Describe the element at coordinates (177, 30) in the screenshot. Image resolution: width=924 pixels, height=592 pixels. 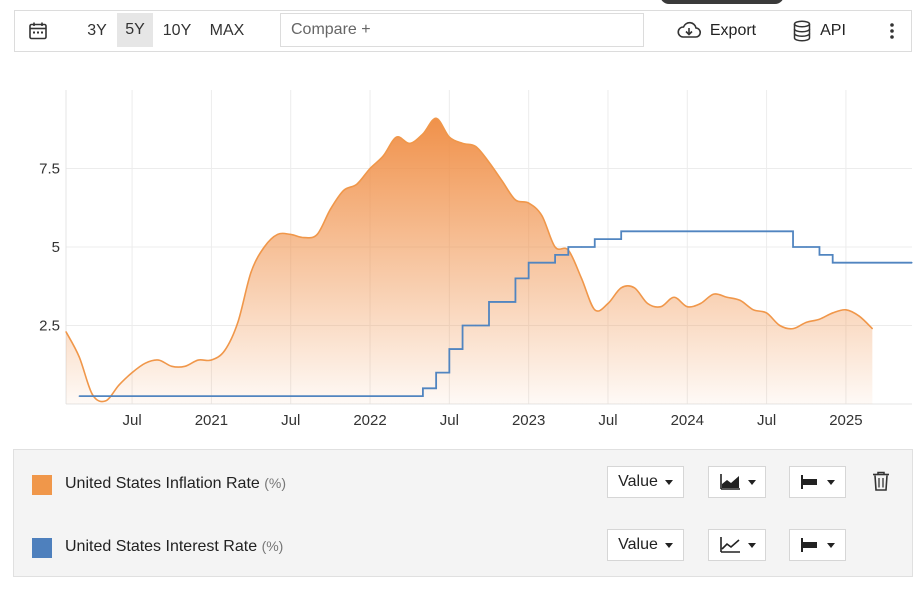
I see `range-10y-button: 10Y` at that location.